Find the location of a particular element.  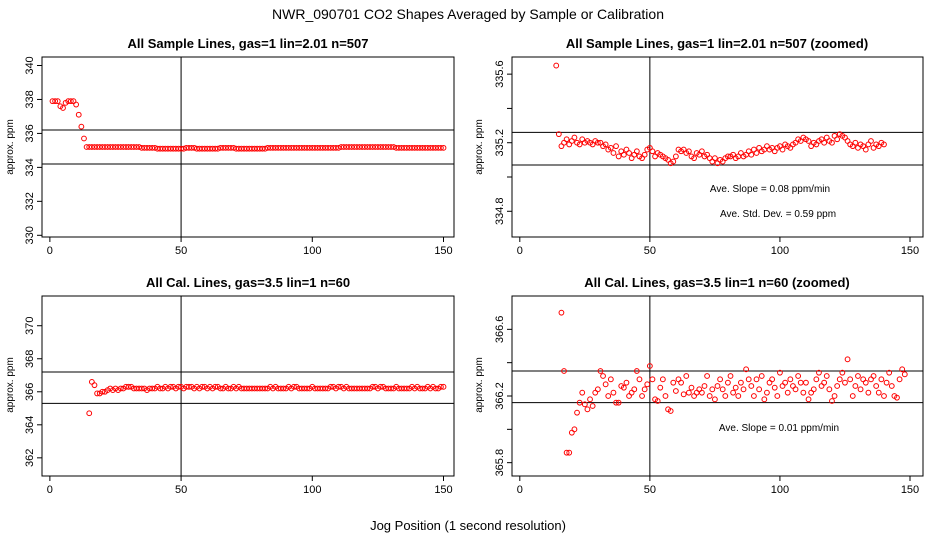

panel-title: All Cal. Lines, gas=3.5 lin=1 n=60 is located at coordinates (248, 282).